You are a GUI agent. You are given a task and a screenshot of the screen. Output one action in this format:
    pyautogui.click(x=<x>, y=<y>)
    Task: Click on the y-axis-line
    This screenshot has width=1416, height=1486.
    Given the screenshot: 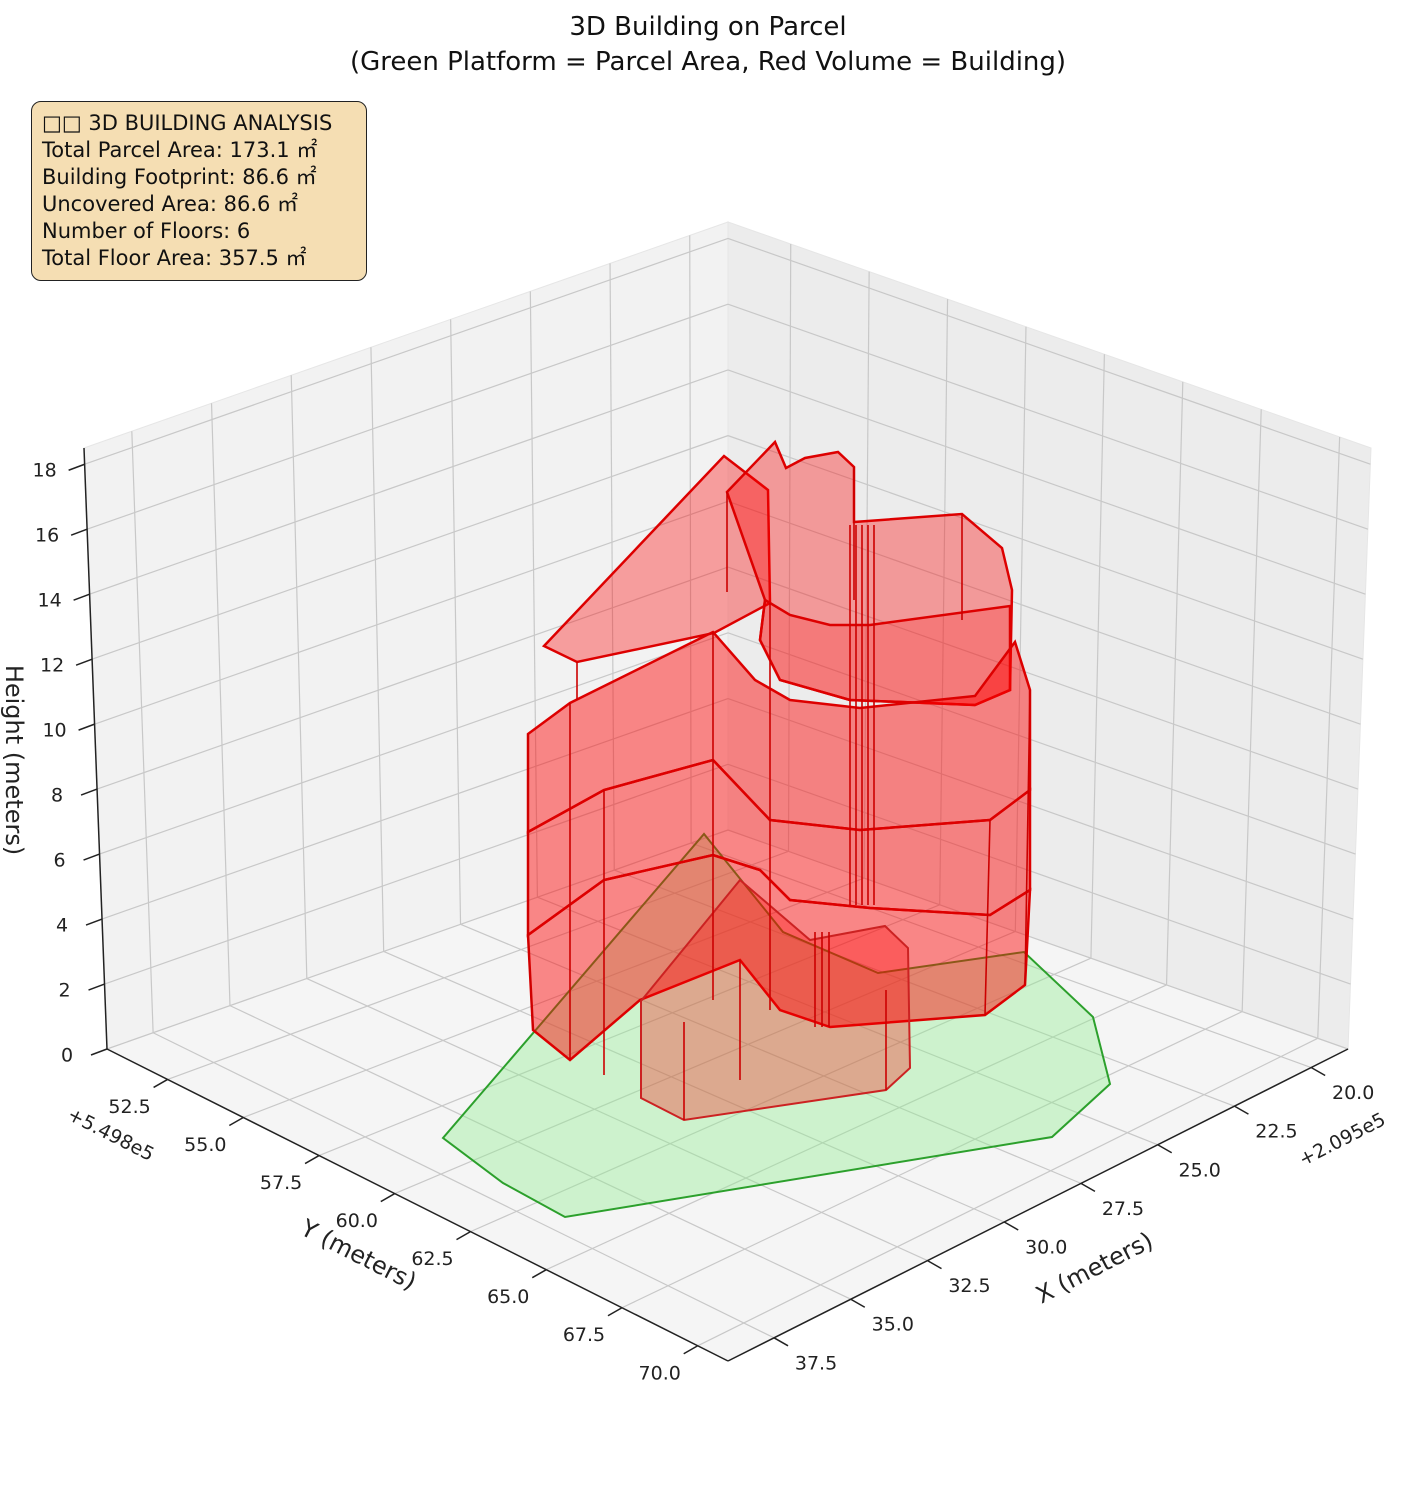 What is the action you would take?
    pyautogui.click(x=417, y=1205)
    